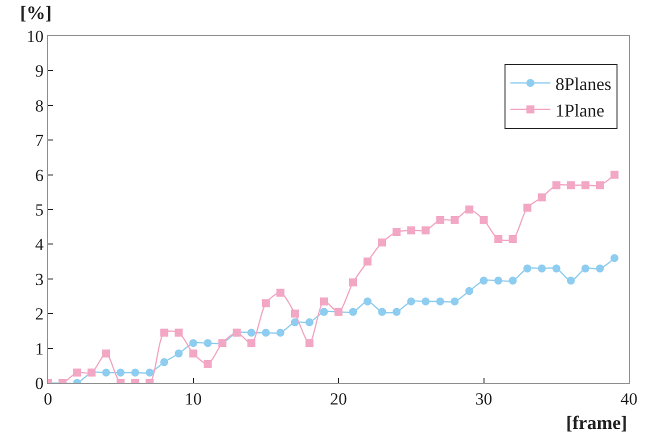 Image resolution: width=657 pixels, height=441 pixels. Describe the element at coordinates (483, 398) in the screenshot. I see `x-tick-label: 30` at that location.